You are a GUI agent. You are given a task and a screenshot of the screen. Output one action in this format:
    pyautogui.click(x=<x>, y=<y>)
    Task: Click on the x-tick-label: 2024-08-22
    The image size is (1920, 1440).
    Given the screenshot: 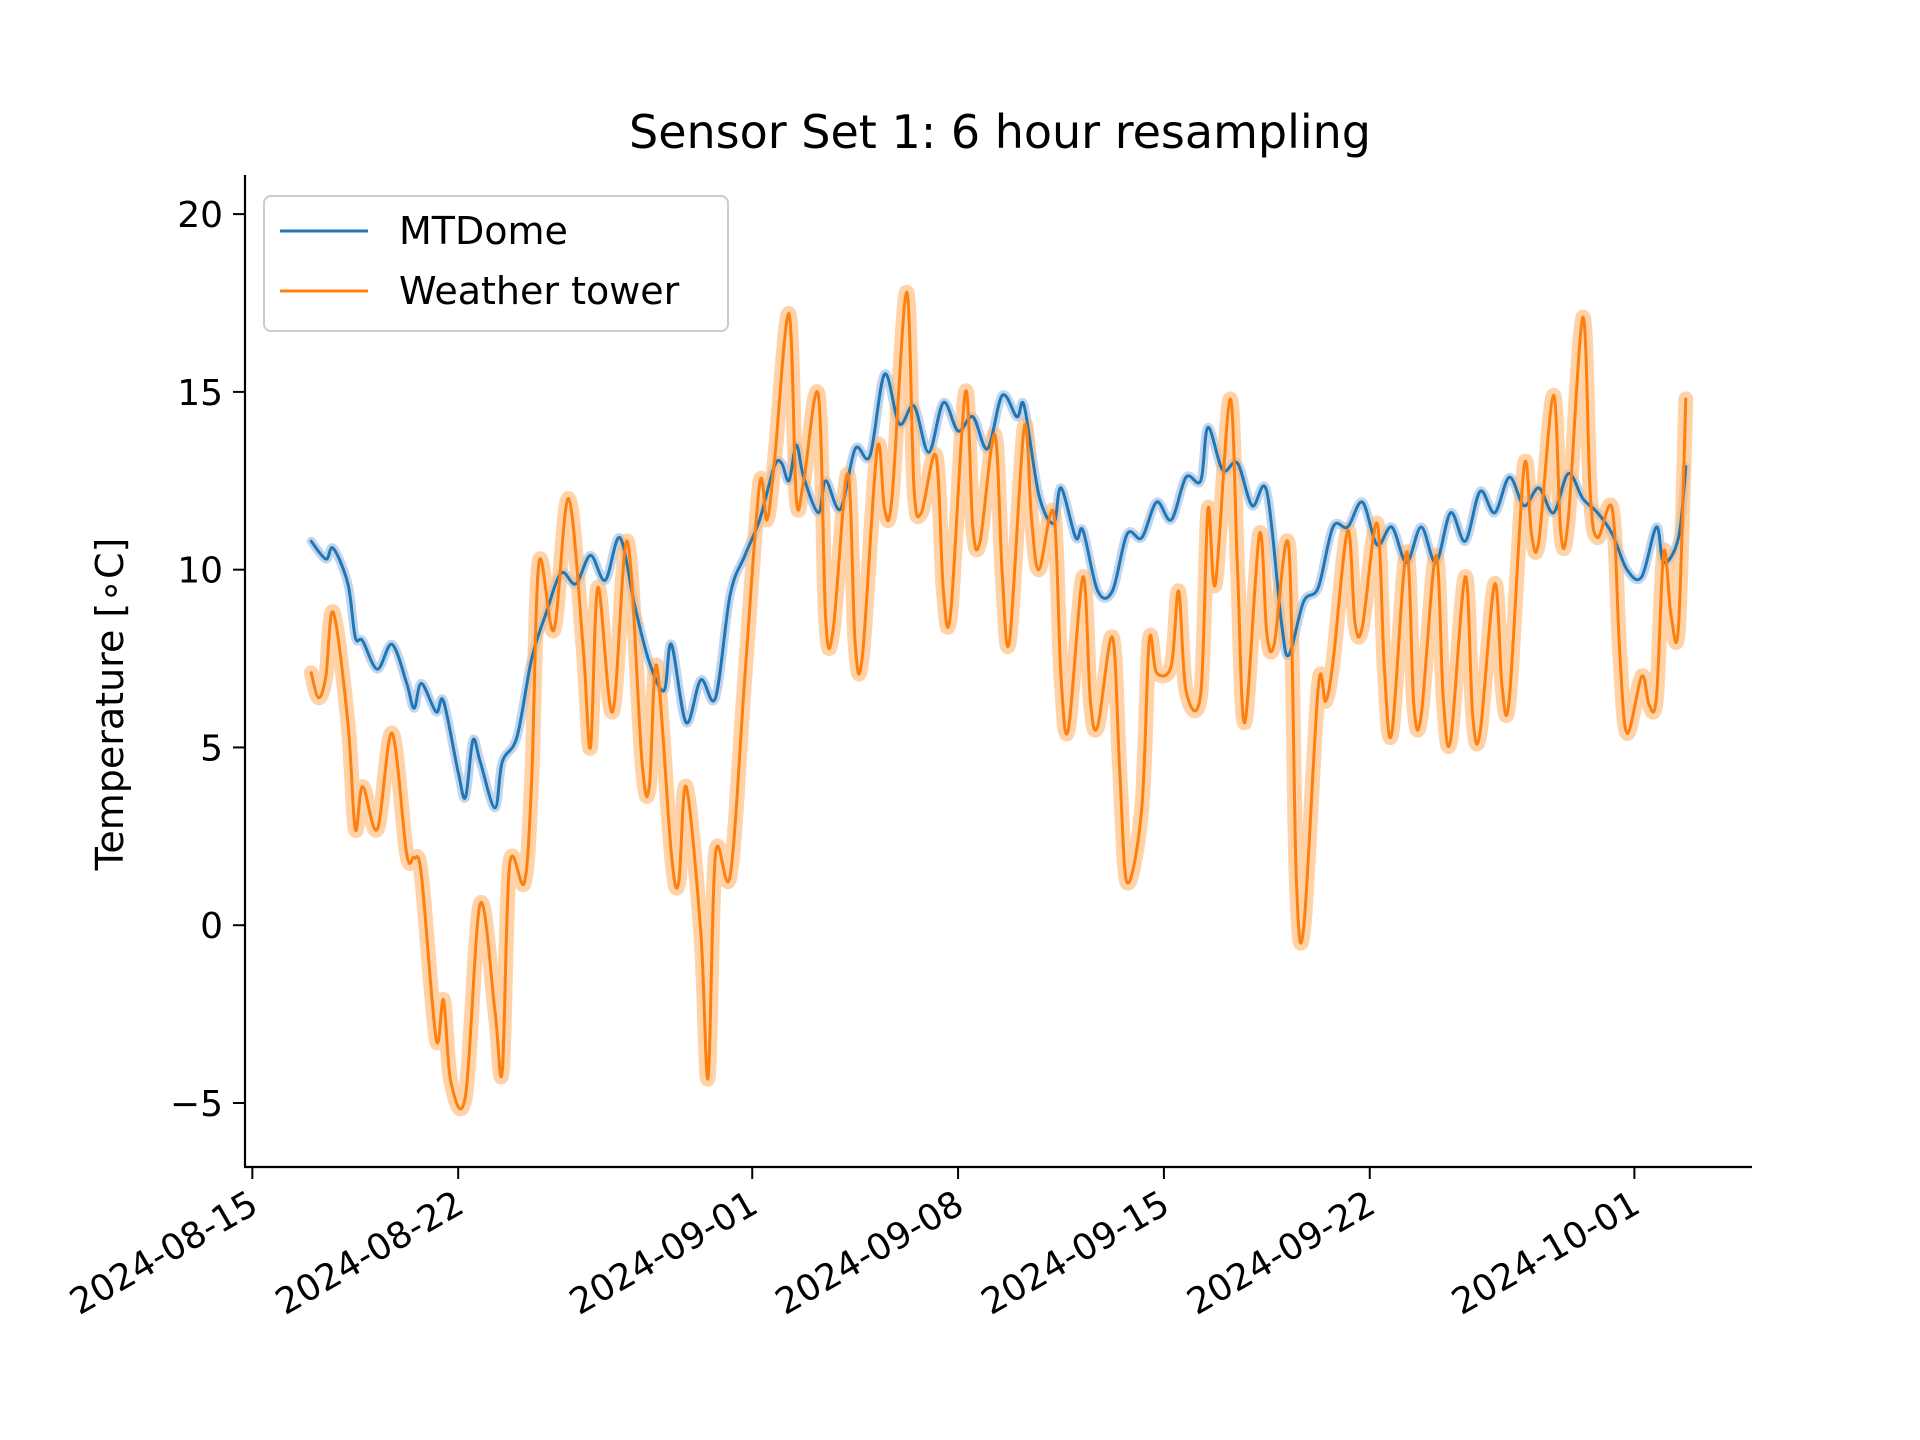 What is the action you would take?
    pyautogui.click(x=370, y=1253)
    